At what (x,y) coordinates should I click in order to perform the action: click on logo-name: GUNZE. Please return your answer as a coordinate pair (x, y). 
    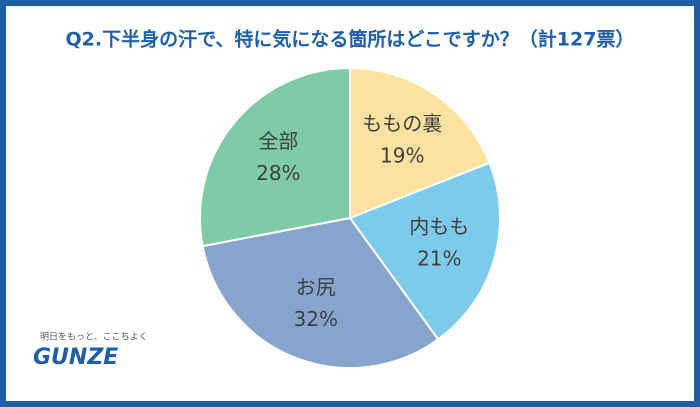
    Looking at the image, I should click on (75, 357).